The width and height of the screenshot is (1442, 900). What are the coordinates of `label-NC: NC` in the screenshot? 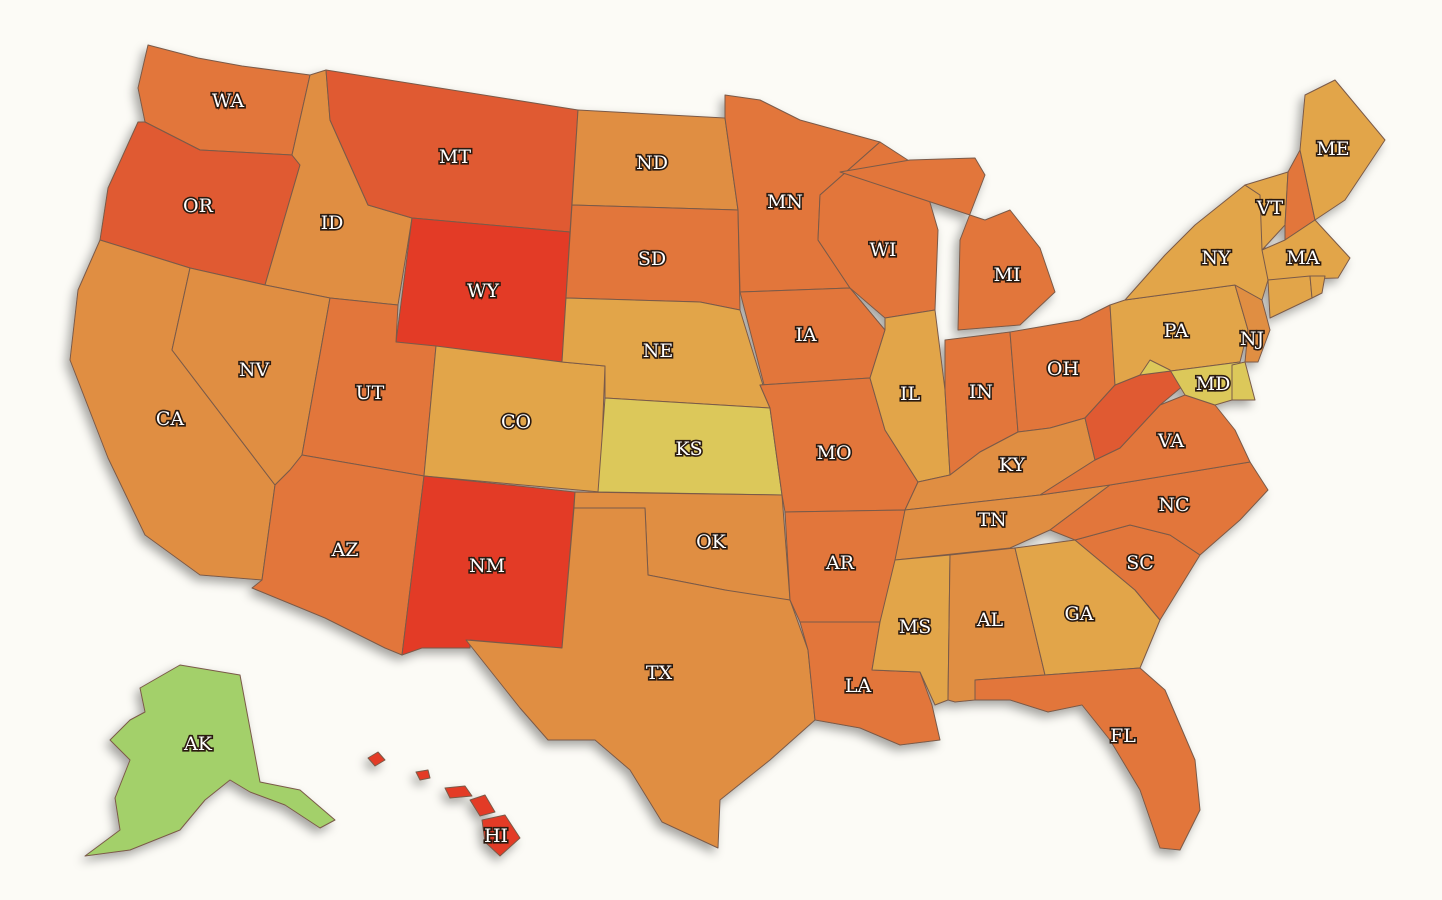 It's located at (1173, 505).